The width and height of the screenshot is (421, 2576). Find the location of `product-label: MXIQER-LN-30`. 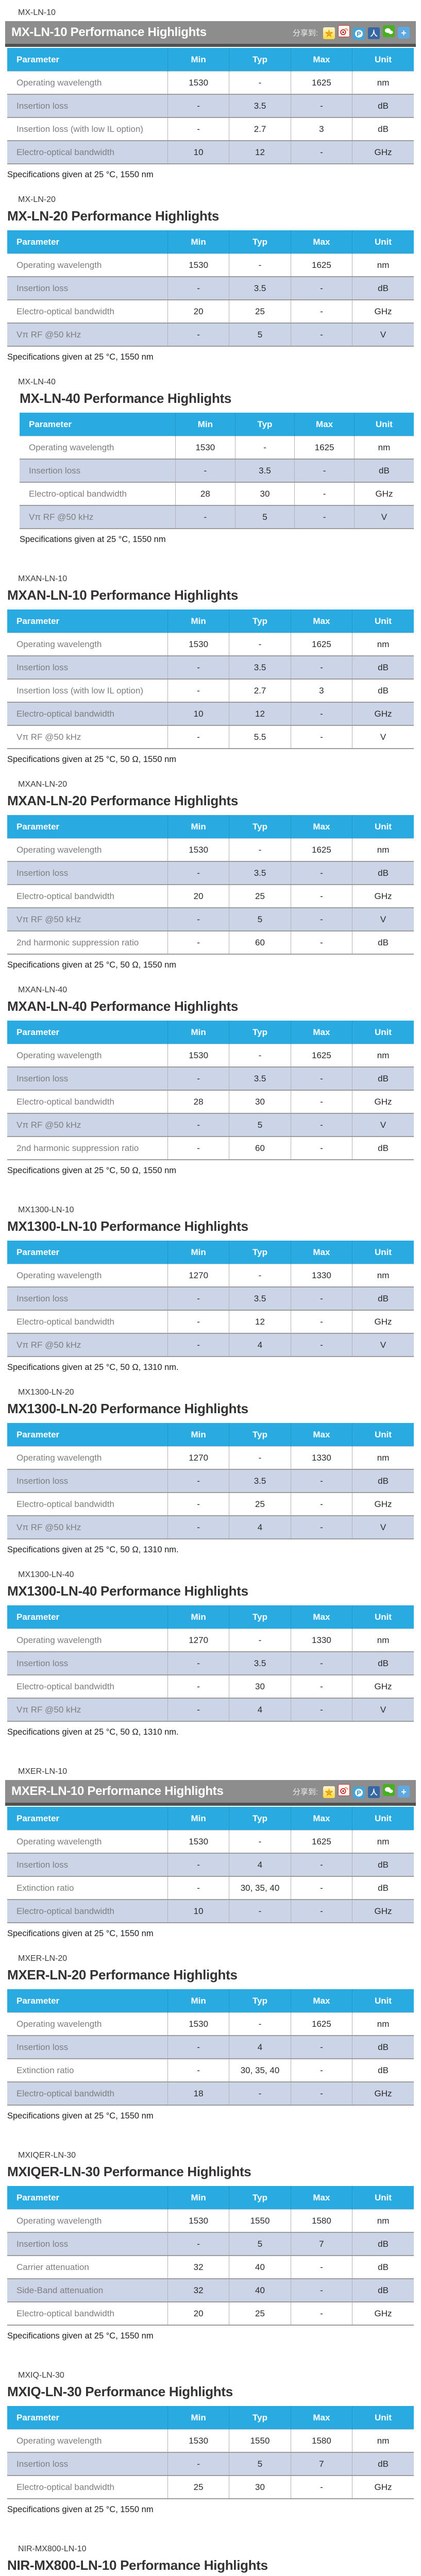

product-label: MXIQER-LN-30 is located at coordinates (47, 2155).